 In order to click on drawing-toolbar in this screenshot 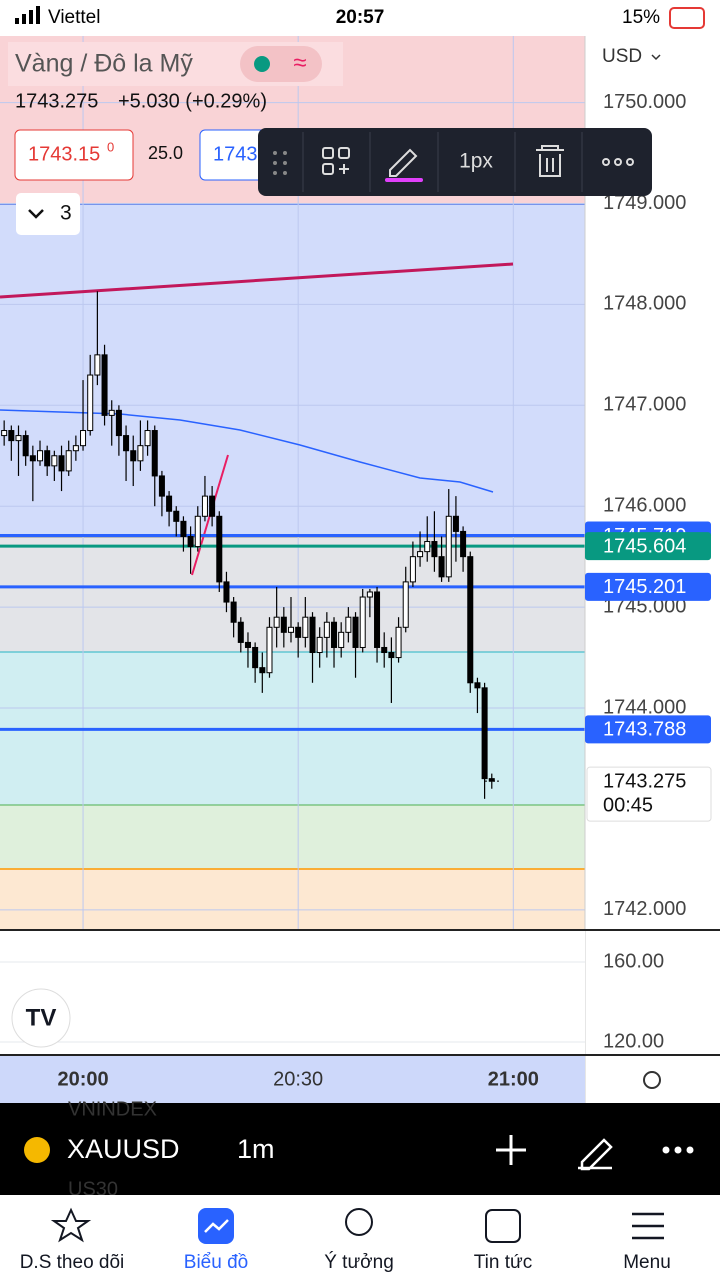, I will do `click(455, 162)`.